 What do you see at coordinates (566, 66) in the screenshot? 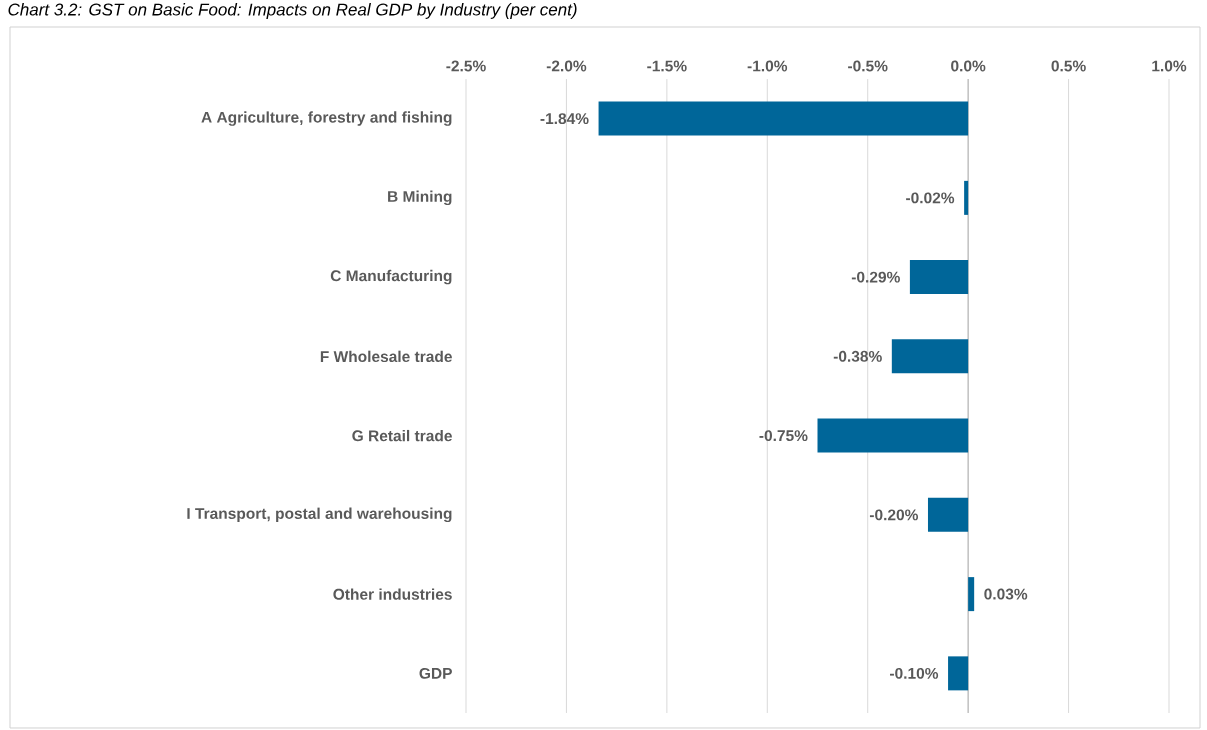
I see `x-tick-label: -2.0%` at bounding box center [566, 66].